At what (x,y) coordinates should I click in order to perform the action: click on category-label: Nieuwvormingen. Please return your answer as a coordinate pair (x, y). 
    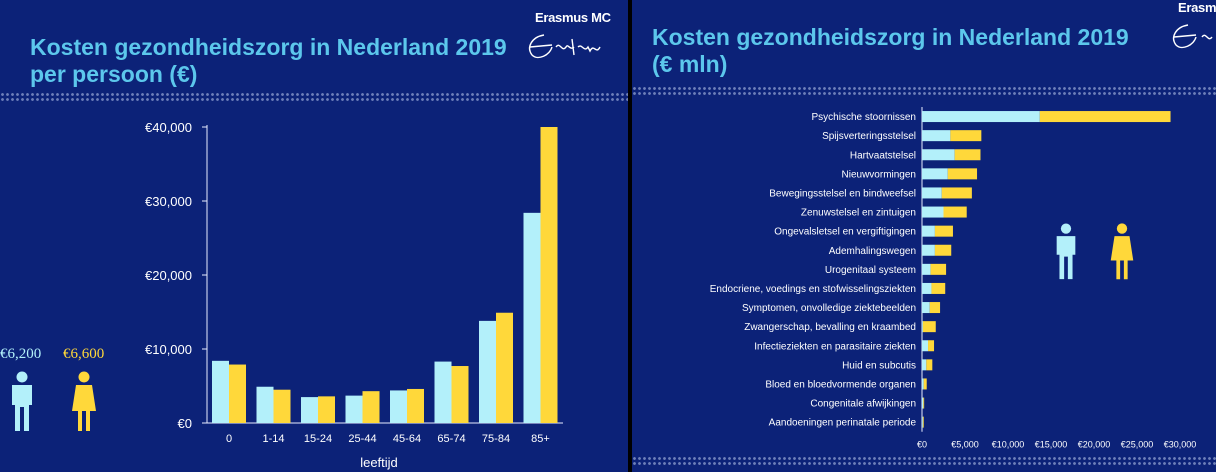
    Looking at the image, I should click on (879, 174).